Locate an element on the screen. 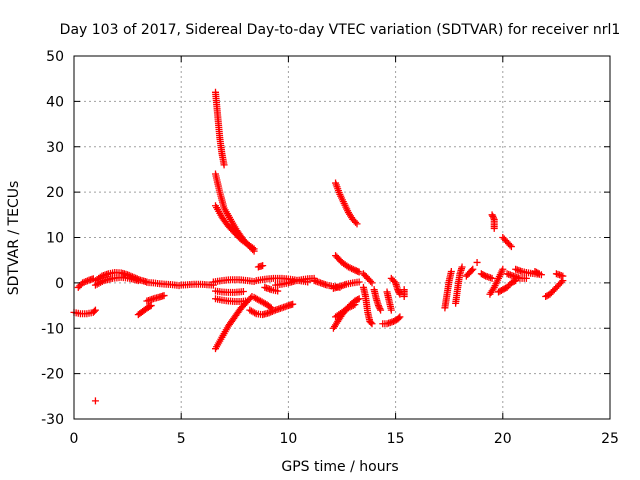 This screenshot has height=480, width=640. x-axis-label: GPS time / hours is located at coordinates (339, 467).